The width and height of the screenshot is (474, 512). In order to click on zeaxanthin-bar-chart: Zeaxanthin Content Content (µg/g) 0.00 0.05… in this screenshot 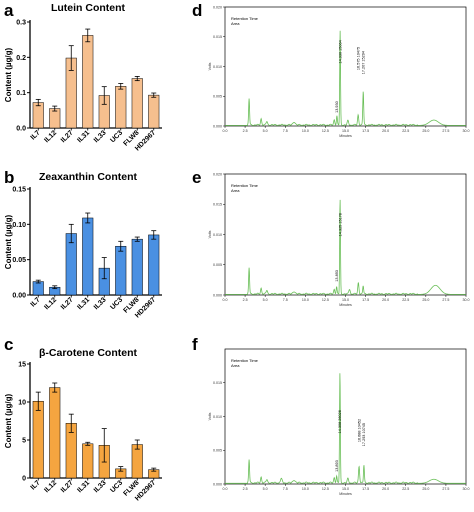, I will do `click(83, 245)`.